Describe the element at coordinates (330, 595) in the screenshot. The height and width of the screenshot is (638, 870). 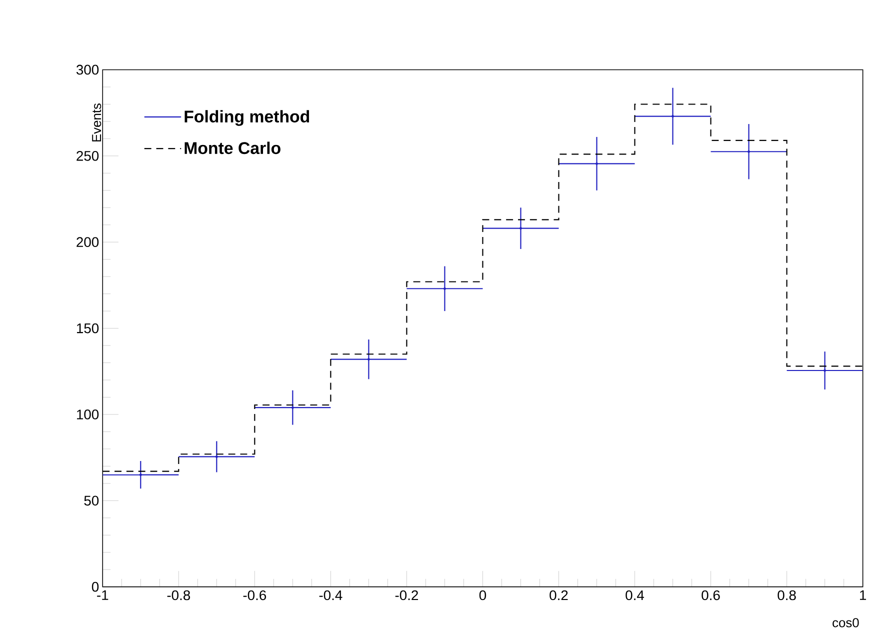
I see `x-tick-label: -0.4` at that location.